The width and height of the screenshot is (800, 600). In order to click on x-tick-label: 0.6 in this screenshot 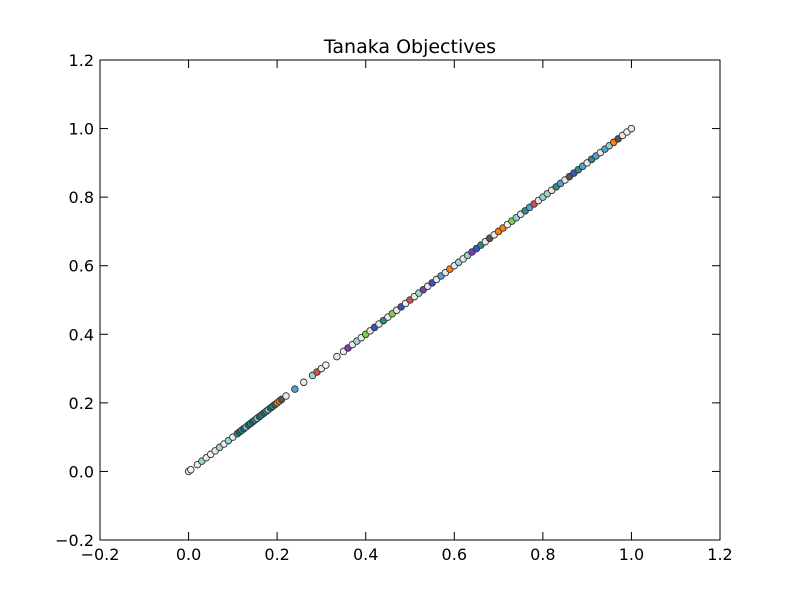, I will do `click(454, 554)`.